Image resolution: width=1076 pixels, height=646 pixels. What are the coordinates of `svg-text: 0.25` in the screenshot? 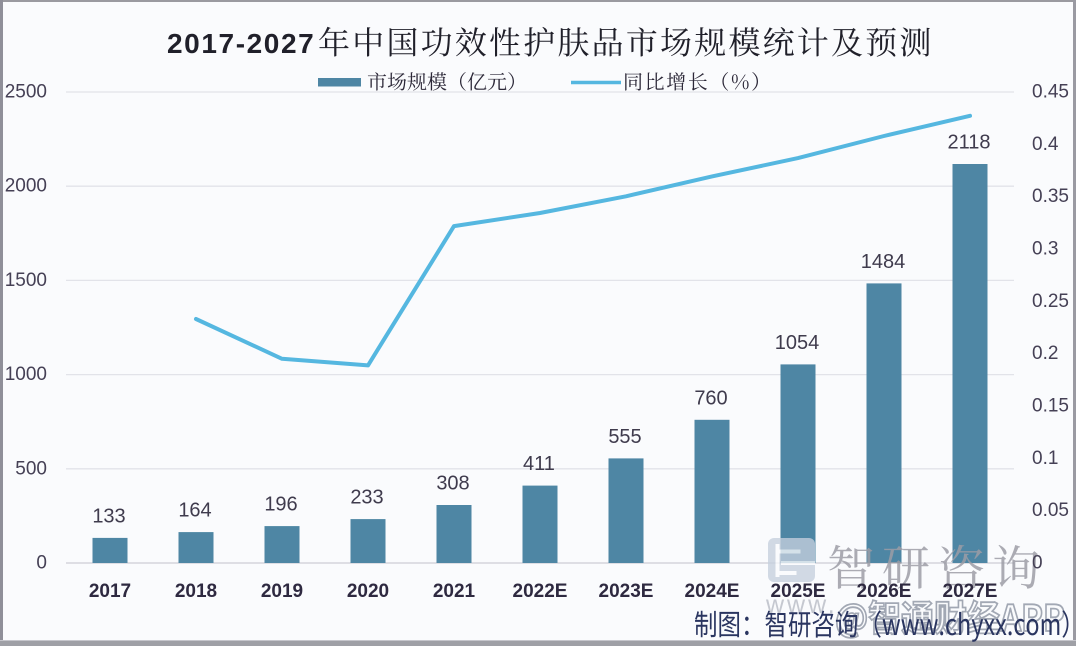 It's located at (1050, 301).